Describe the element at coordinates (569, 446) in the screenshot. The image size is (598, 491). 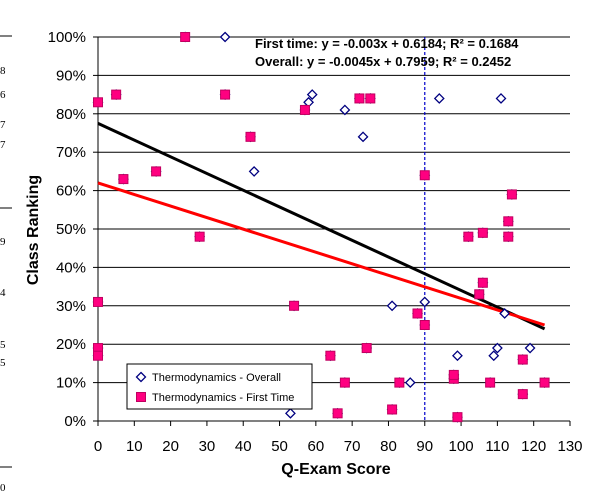
I see `x-tick-label: 130` at that location.